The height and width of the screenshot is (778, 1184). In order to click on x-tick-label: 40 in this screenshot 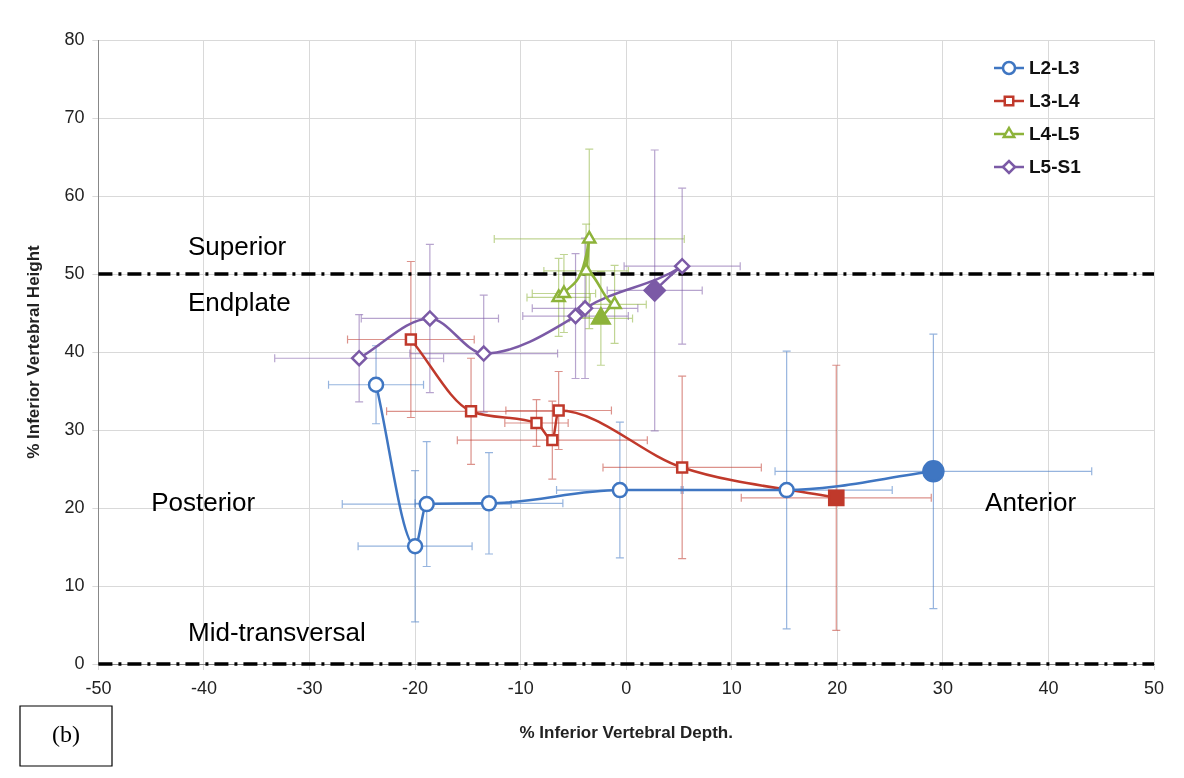, I will do `click(1048, 687)`.